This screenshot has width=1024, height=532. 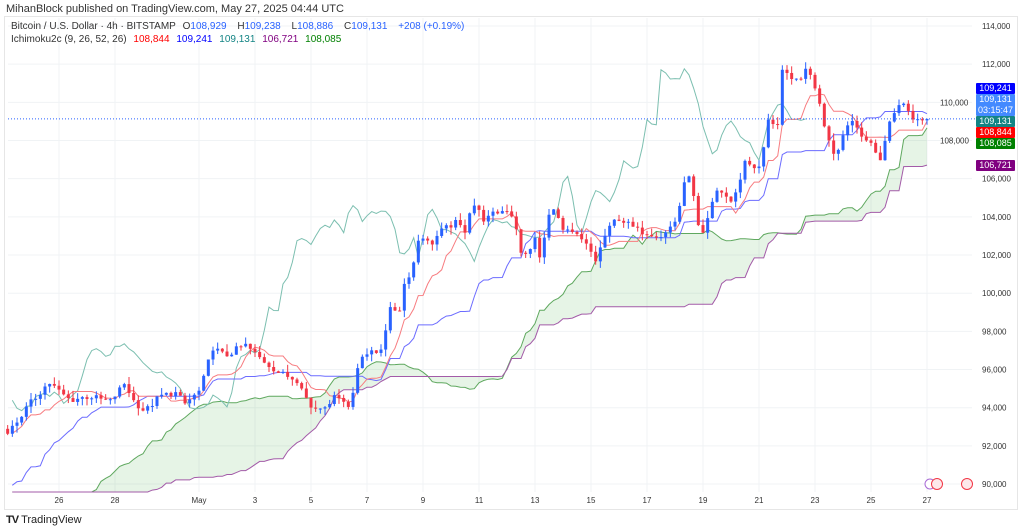 I want to click on time-tick-label: 15, so click(x=591, y=500).